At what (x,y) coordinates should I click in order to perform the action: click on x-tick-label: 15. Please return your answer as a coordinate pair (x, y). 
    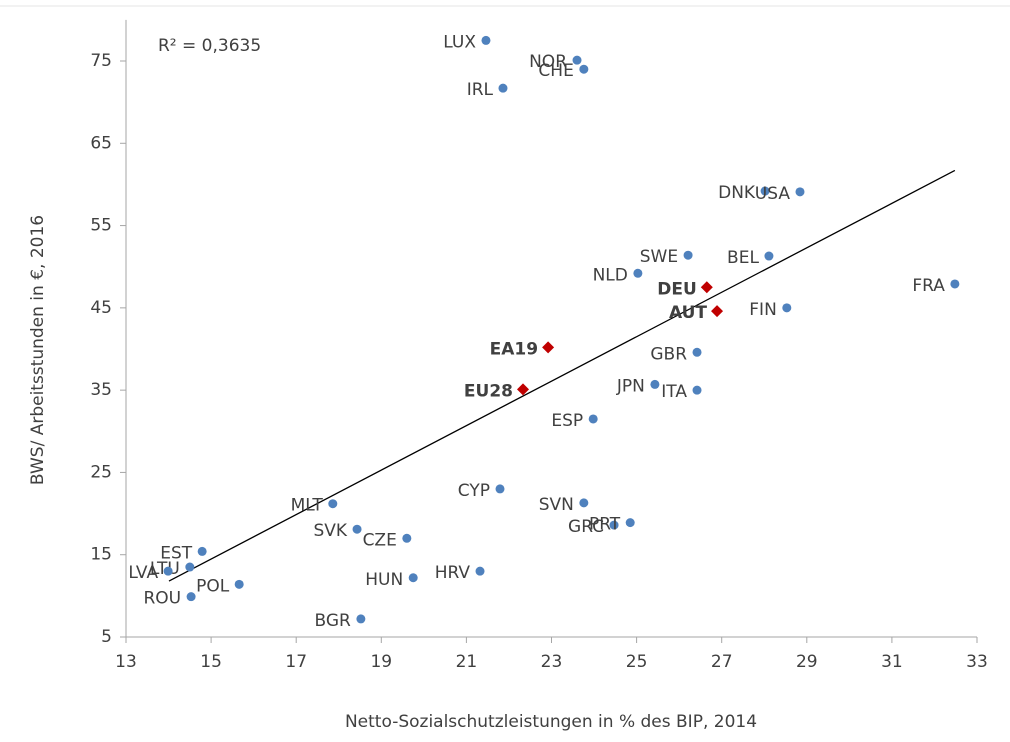
    Looking at the image, I should click on (211, 662).